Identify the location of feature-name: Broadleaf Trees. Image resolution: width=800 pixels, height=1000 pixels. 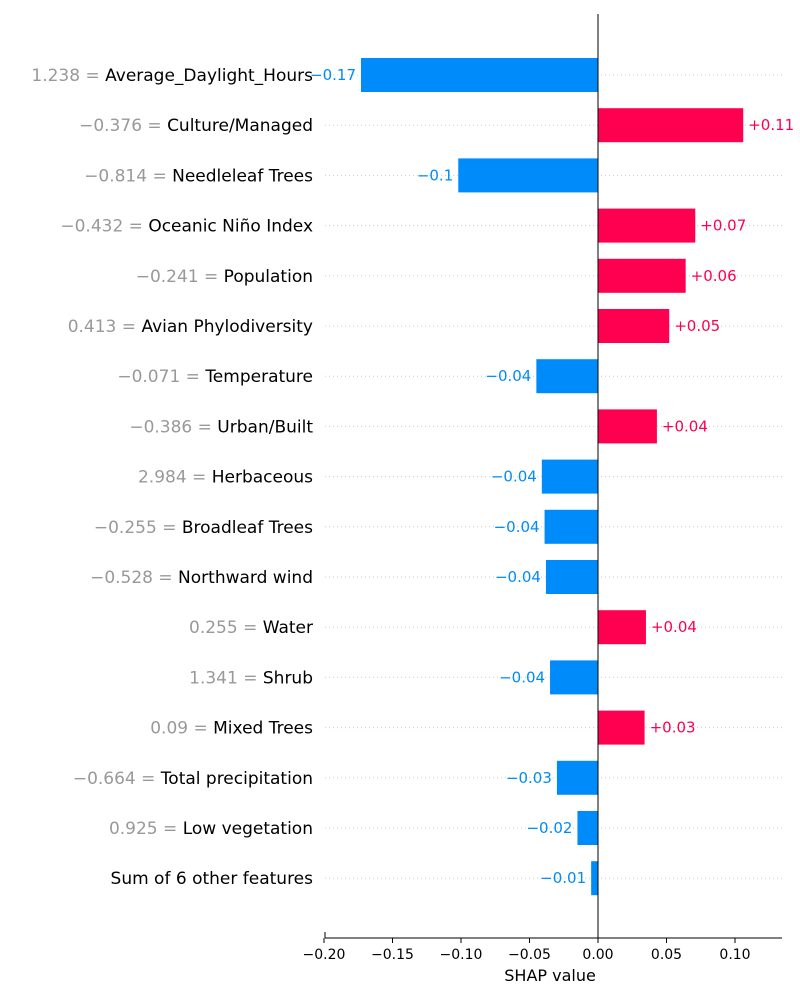
(247, 528).